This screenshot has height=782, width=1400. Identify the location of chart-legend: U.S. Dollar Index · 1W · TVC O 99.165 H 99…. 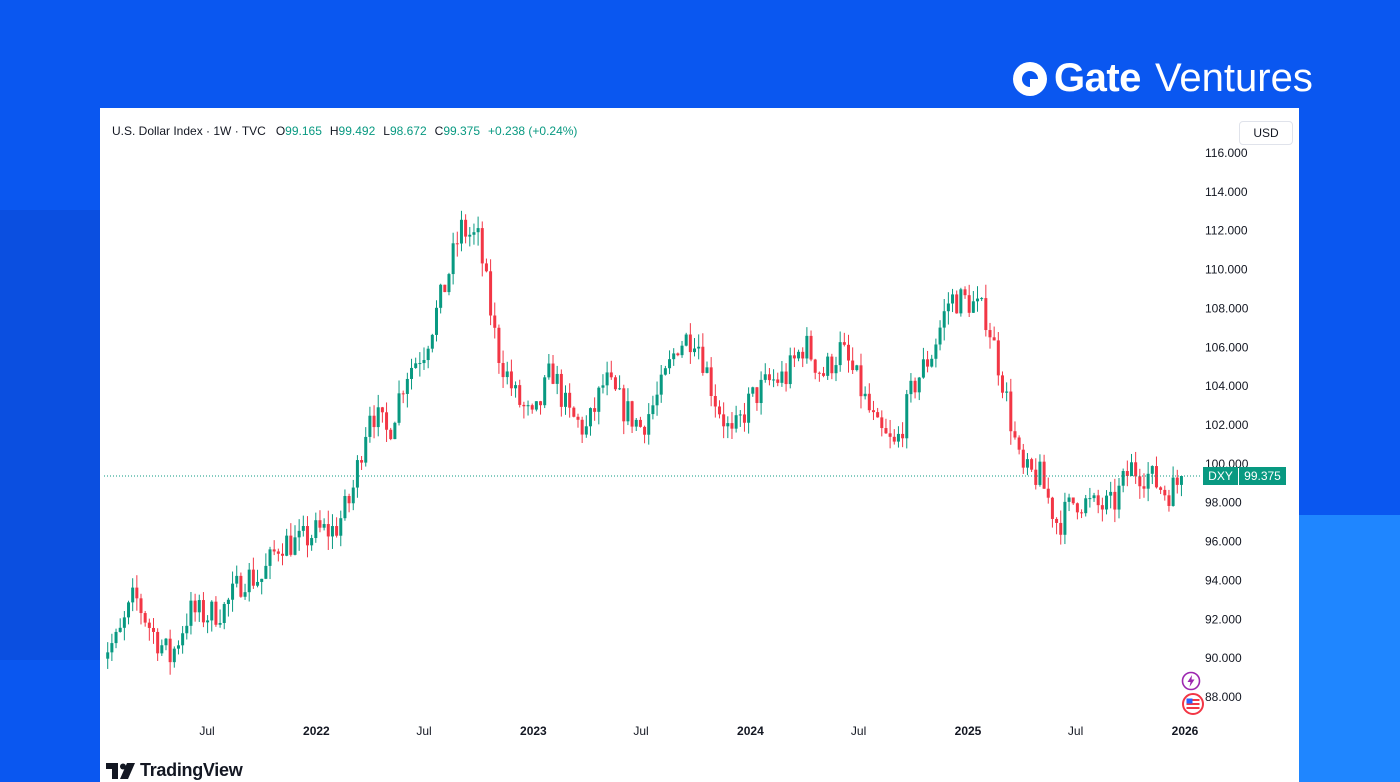
(344, 131).